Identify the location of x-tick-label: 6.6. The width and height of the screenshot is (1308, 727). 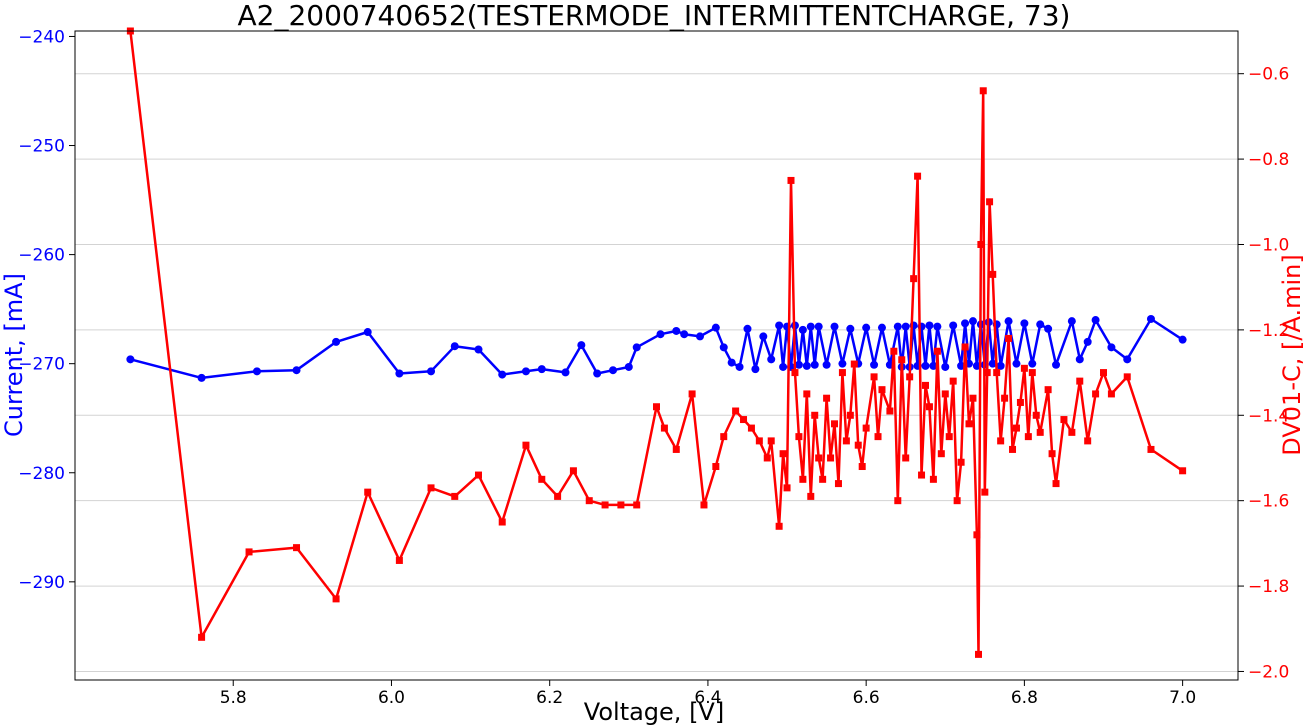
(866, 698).